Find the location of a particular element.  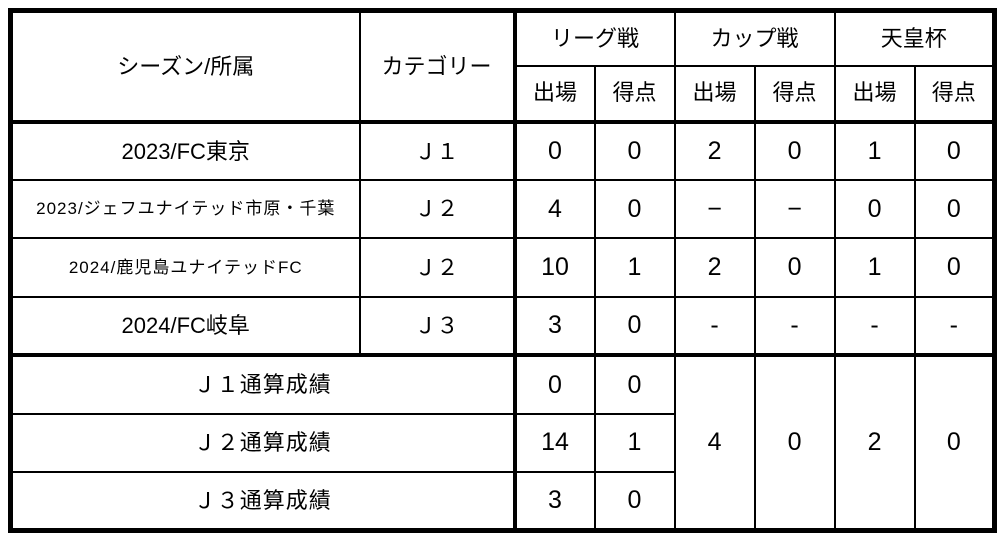

header-cup-appearances: 出場 is located at coordinates (714, 94).